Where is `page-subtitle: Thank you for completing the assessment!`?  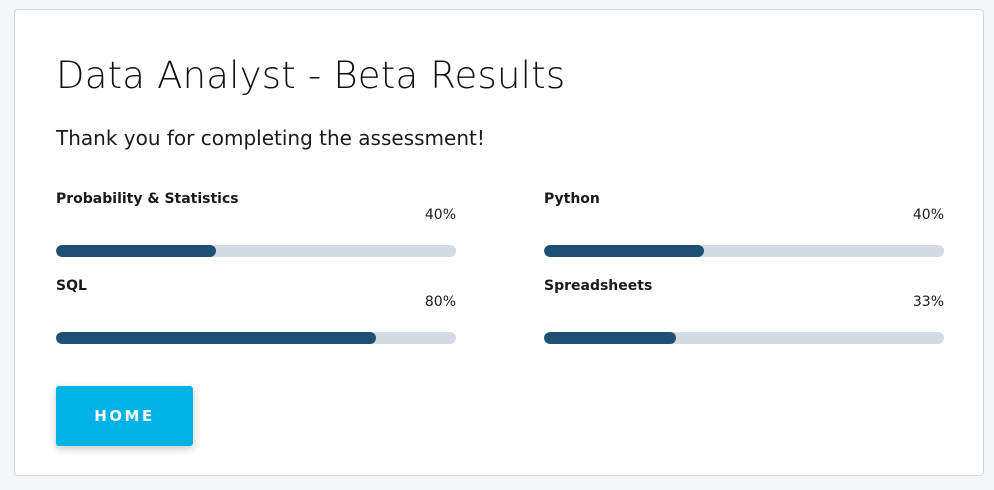 page-subtitle: Thank you for completing the assessment! is located at coordinates (270, 138).